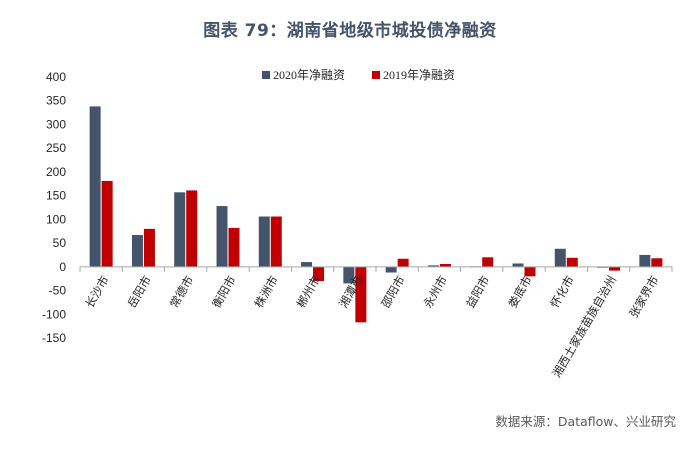 Image resolution: width=700 pixels, height=452 pixels. I want to click on x-category-label: 邵阳市, so click(392, 291).